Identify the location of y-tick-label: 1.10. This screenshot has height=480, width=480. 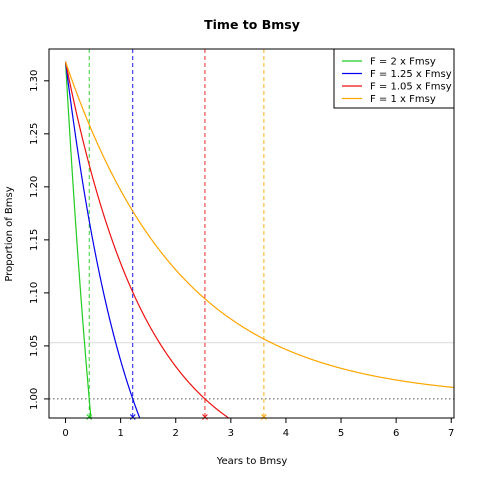
(34, 293).